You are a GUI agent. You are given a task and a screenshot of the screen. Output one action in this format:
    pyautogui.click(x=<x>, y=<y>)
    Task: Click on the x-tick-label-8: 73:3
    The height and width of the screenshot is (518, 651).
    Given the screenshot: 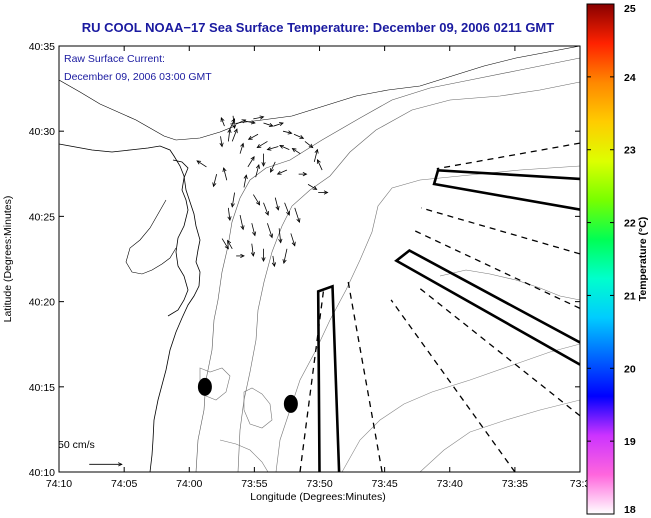 What is the action you would take?
    pyautogui.click(x=580, y=484)
    